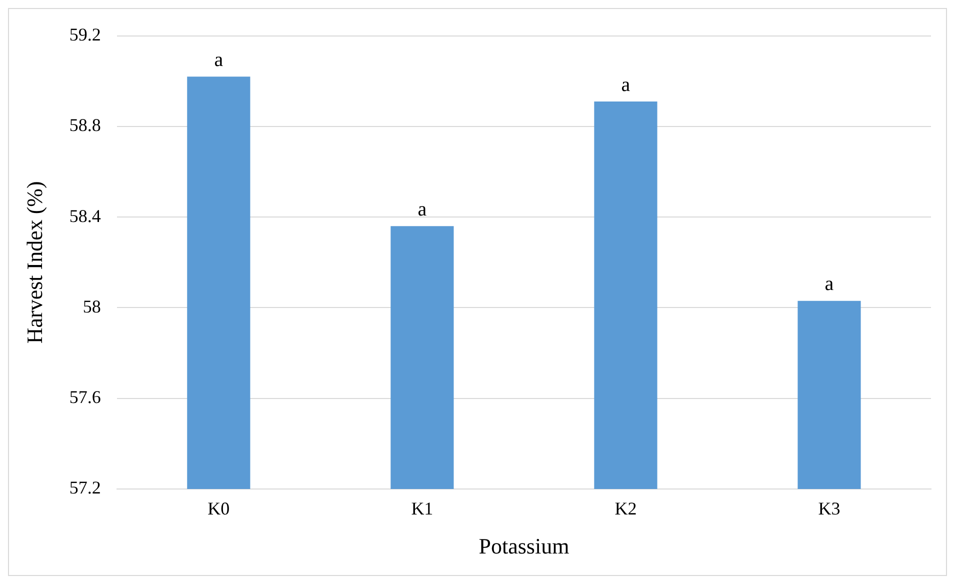  I want to click on x-tick-label: K3, so click(829, 508).